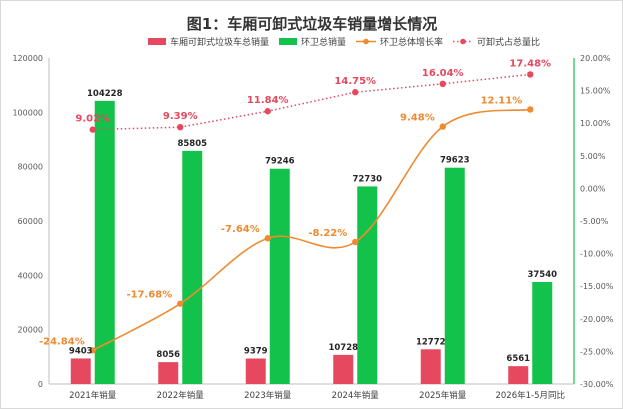  What do you see at coordinates (81, 351) in the screenshot?
I see `bar-value-label: 9403` at bounding box center [81, 351].